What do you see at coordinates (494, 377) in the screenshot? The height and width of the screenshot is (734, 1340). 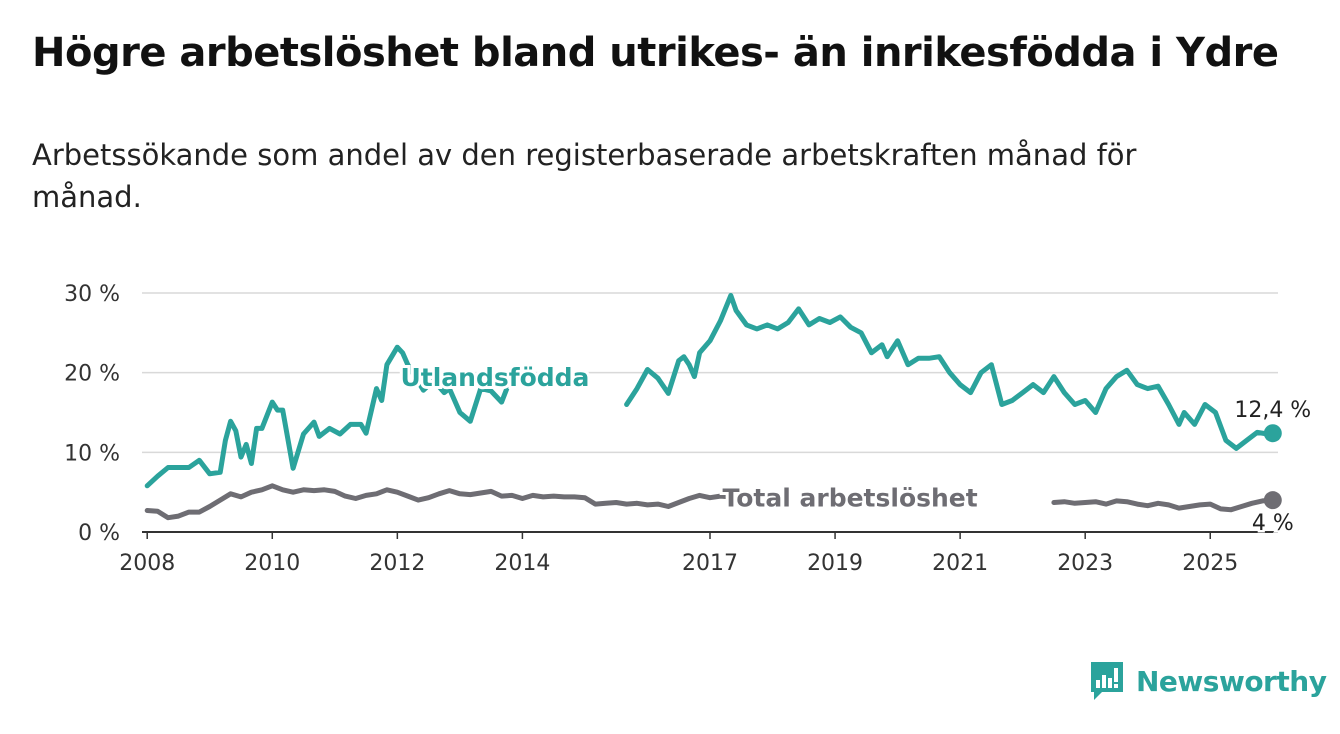 I see `series-label-utlandsfodda: Utlandsfödda` at bounding box center [494, 377].